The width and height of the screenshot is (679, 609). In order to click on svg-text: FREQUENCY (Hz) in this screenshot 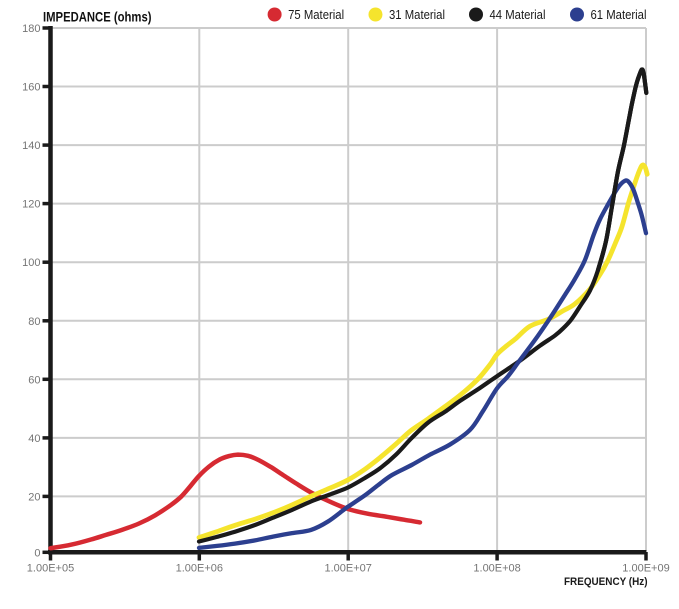, I will do `click(606, 582)`.